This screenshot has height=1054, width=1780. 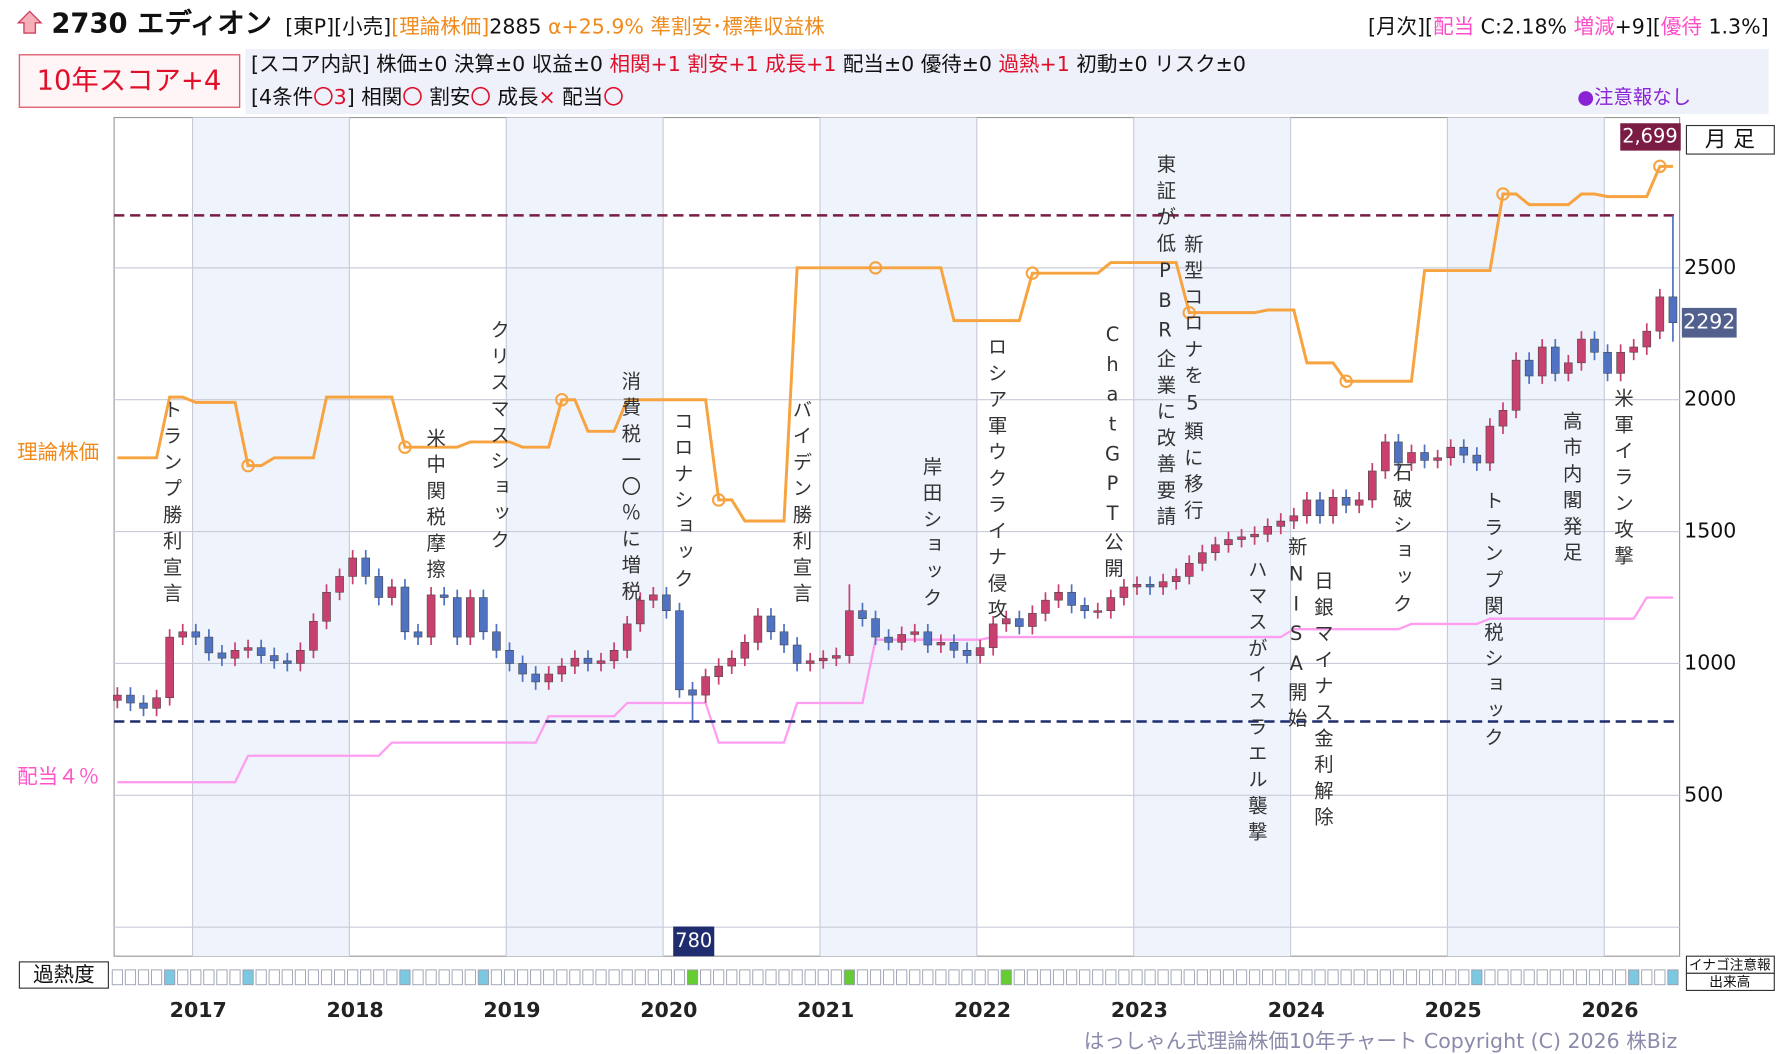 I want to click on x-tick-label: 2020, so click(x=668, y=1010).